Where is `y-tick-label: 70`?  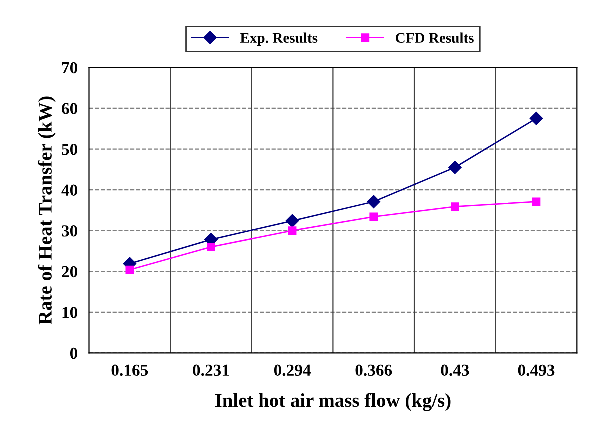
y-tick-label: 70 is located at coordinates (70, 68).